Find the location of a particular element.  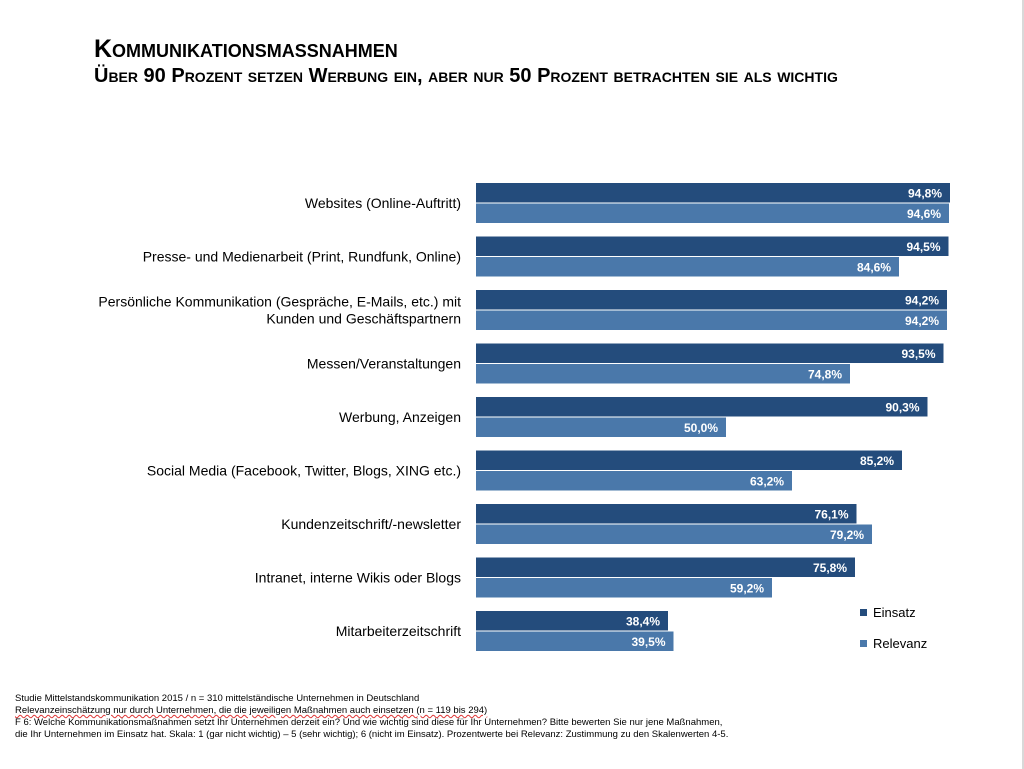

value-label-einsatz-0: 94,8% is located at coordinates (925, 193).